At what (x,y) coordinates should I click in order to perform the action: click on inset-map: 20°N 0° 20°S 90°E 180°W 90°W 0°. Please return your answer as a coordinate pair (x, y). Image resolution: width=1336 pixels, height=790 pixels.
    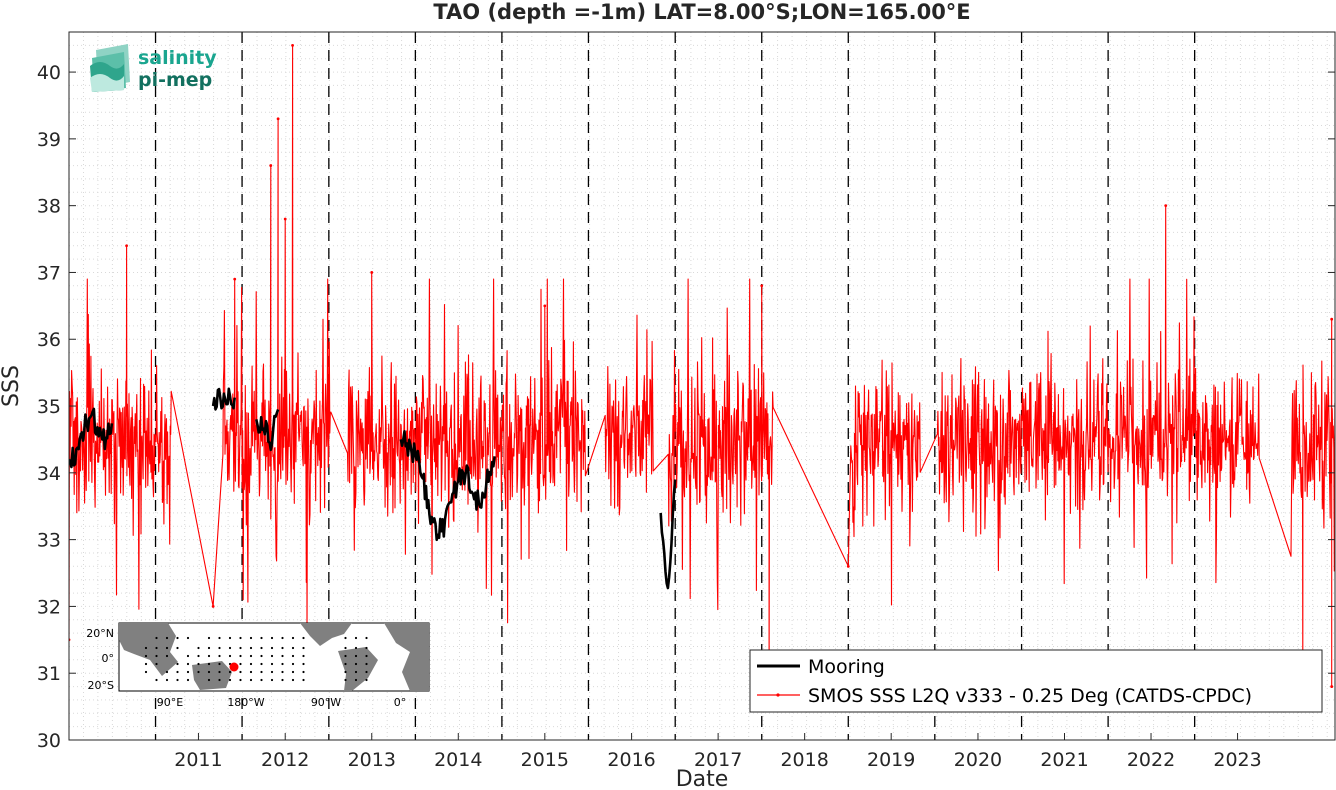
    Looking at the image, I should click on (258, 665).